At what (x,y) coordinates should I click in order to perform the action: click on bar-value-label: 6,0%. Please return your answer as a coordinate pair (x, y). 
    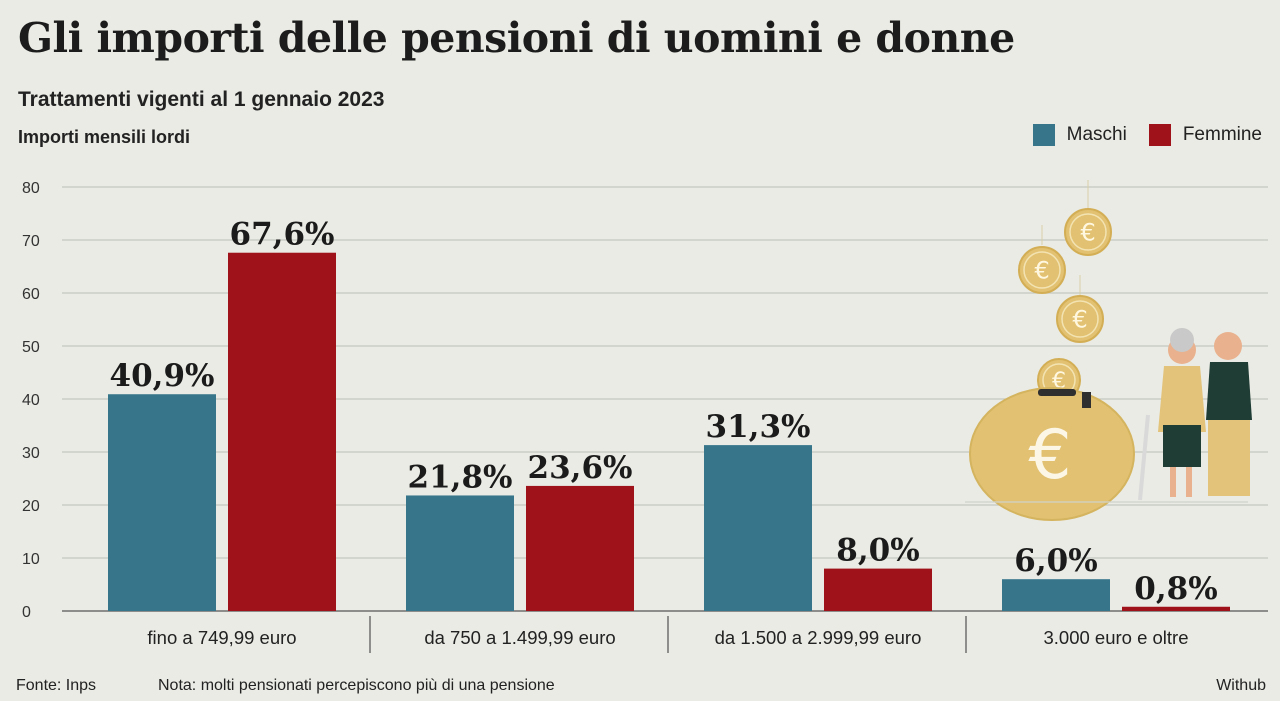
    Looking at the image, I should click on (1055, 561).